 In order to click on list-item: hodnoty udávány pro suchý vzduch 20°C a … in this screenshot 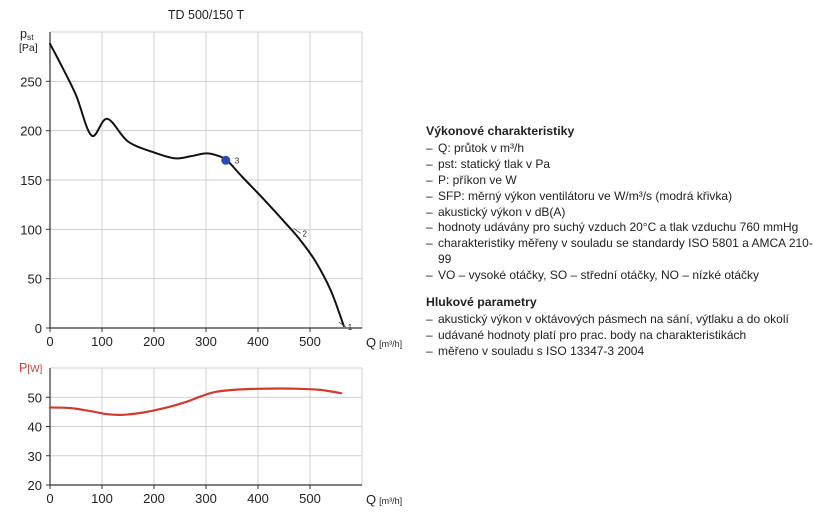, I will do `click(623, 228)`.